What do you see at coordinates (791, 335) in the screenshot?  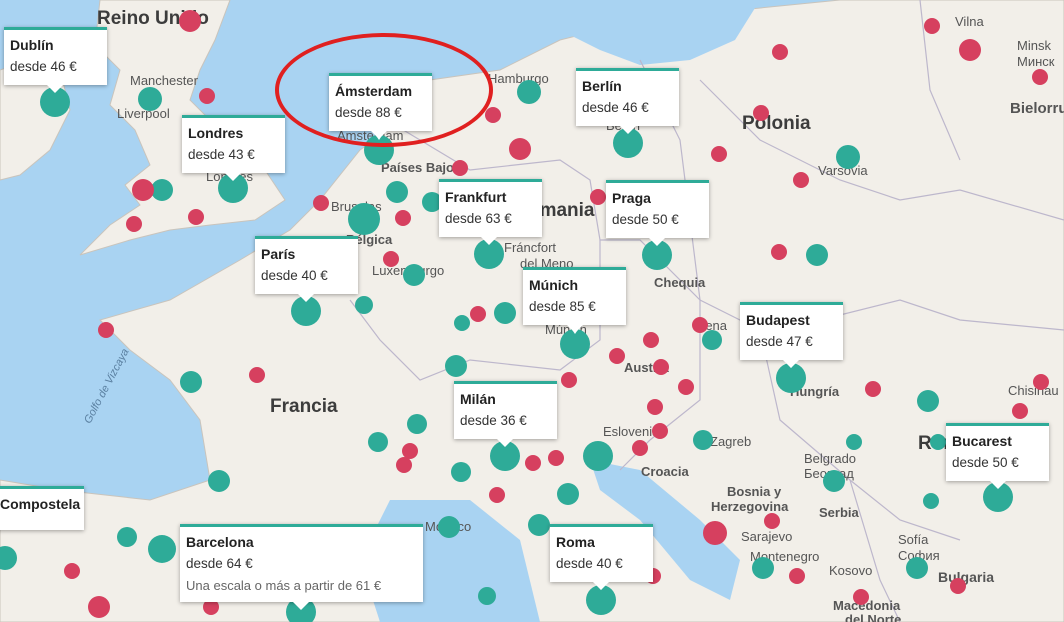 I see `price-card-budapest: Budapest desde 47 €` at bounding box center [791, 335].